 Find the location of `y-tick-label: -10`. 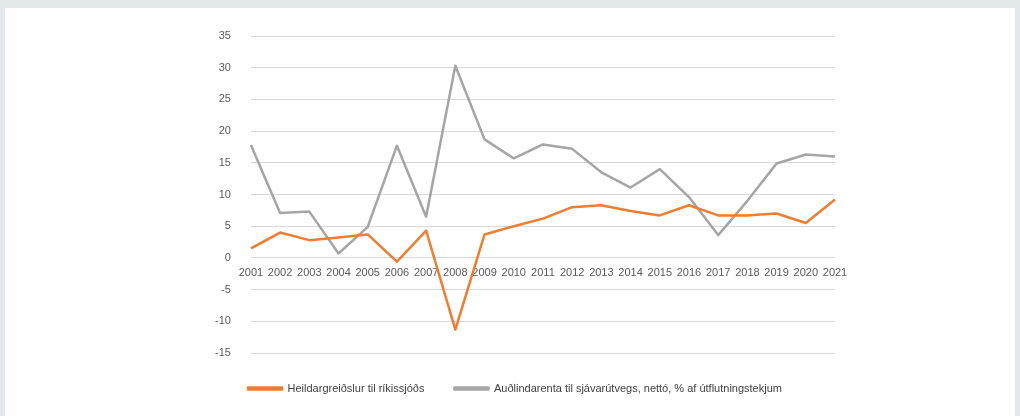

y-tick-label: -10 is located at coordinates (222, 320).